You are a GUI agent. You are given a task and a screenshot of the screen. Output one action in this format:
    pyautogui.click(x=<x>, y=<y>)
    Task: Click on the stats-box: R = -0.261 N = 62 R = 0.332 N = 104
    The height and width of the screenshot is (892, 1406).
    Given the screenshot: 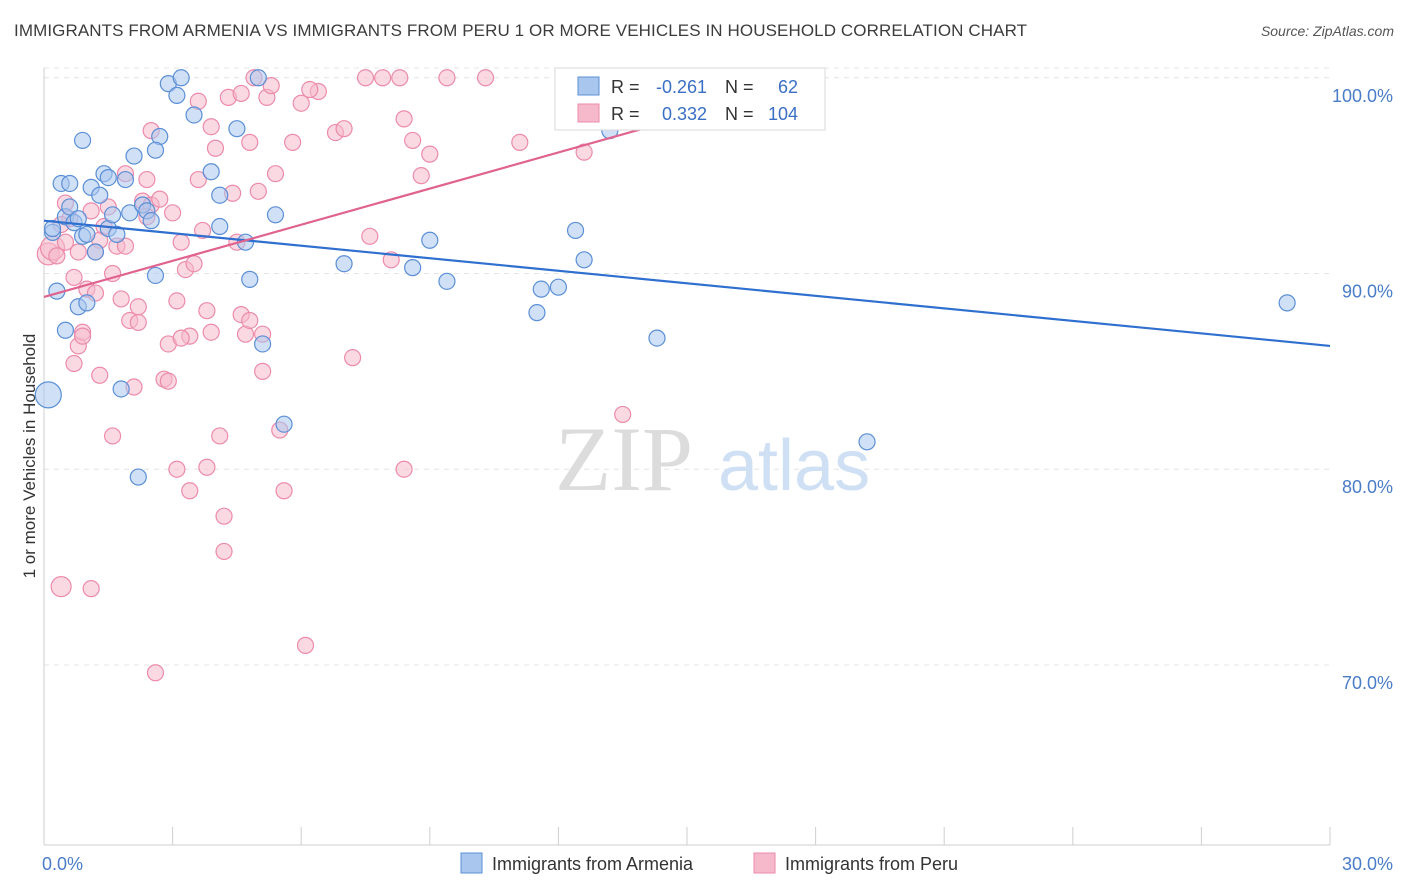 What is the action you would take?
    pyautogui.click(x=690, y=99)
    